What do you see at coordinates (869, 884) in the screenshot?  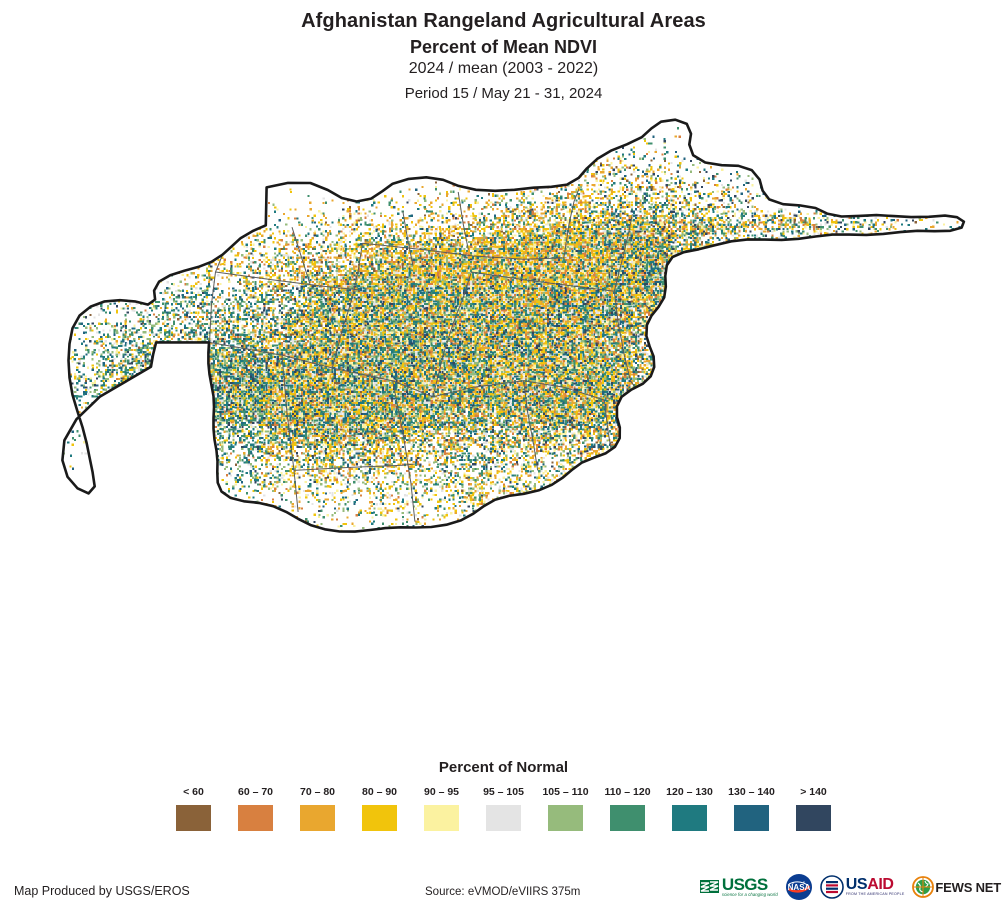 I see `usaid-wordmark: USAID` at bounding box center [869, 884].